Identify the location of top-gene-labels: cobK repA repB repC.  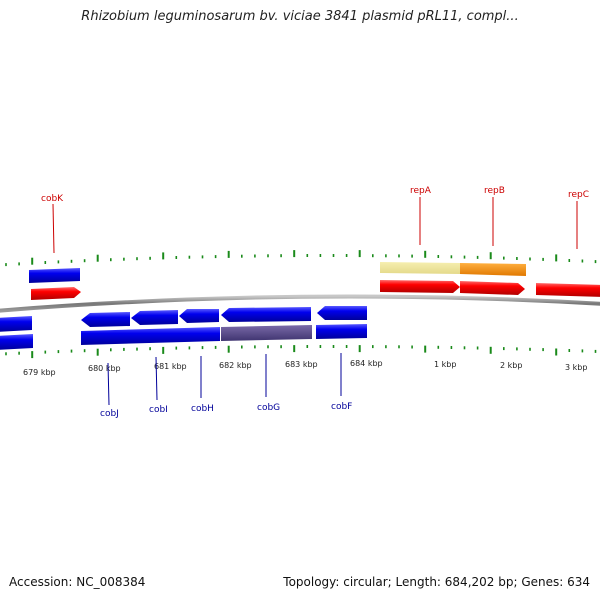
(315, 220).